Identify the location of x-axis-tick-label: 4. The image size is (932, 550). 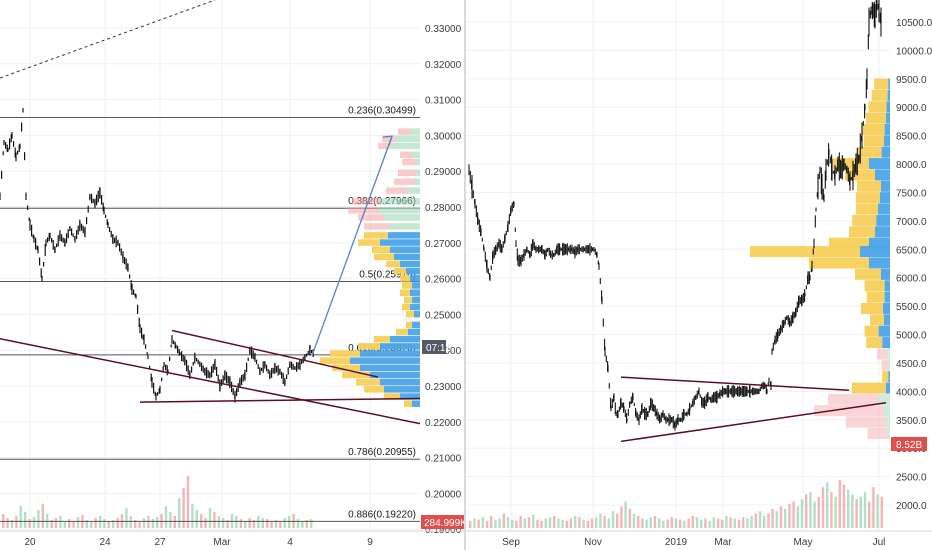
(290, 542).